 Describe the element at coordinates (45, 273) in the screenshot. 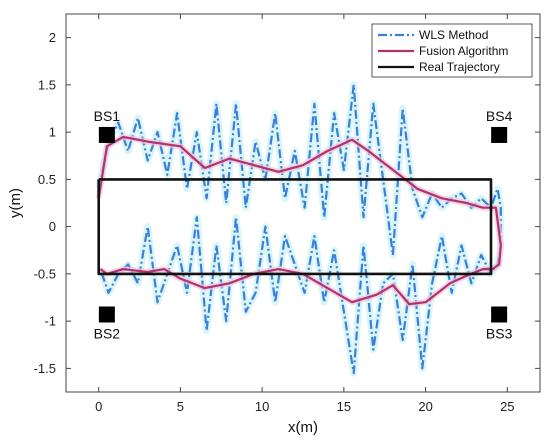

I see `y-tick-label: -0.5` at that location.